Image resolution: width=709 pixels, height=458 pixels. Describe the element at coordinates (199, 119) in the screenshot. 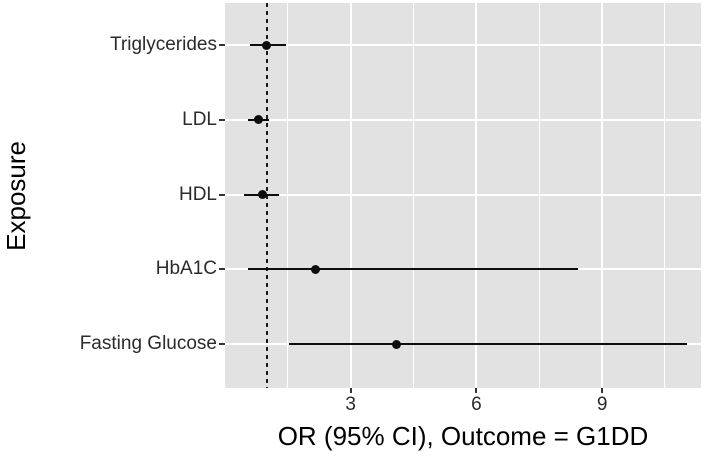

I see `y-tick-label: LDL` at that location.